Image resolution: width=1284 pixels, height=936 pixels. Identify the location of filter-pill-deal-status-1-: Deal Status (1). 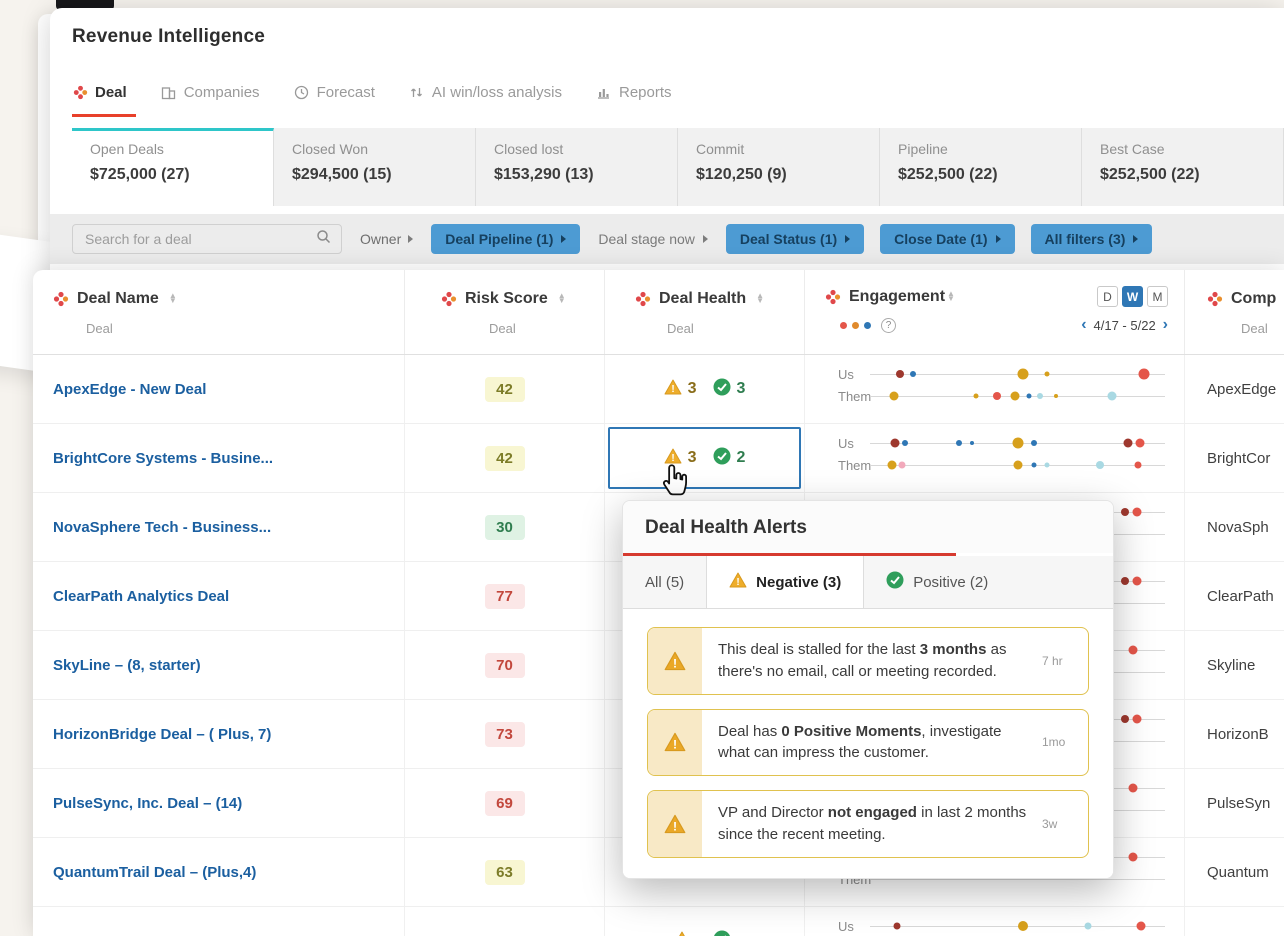
(795, 239).